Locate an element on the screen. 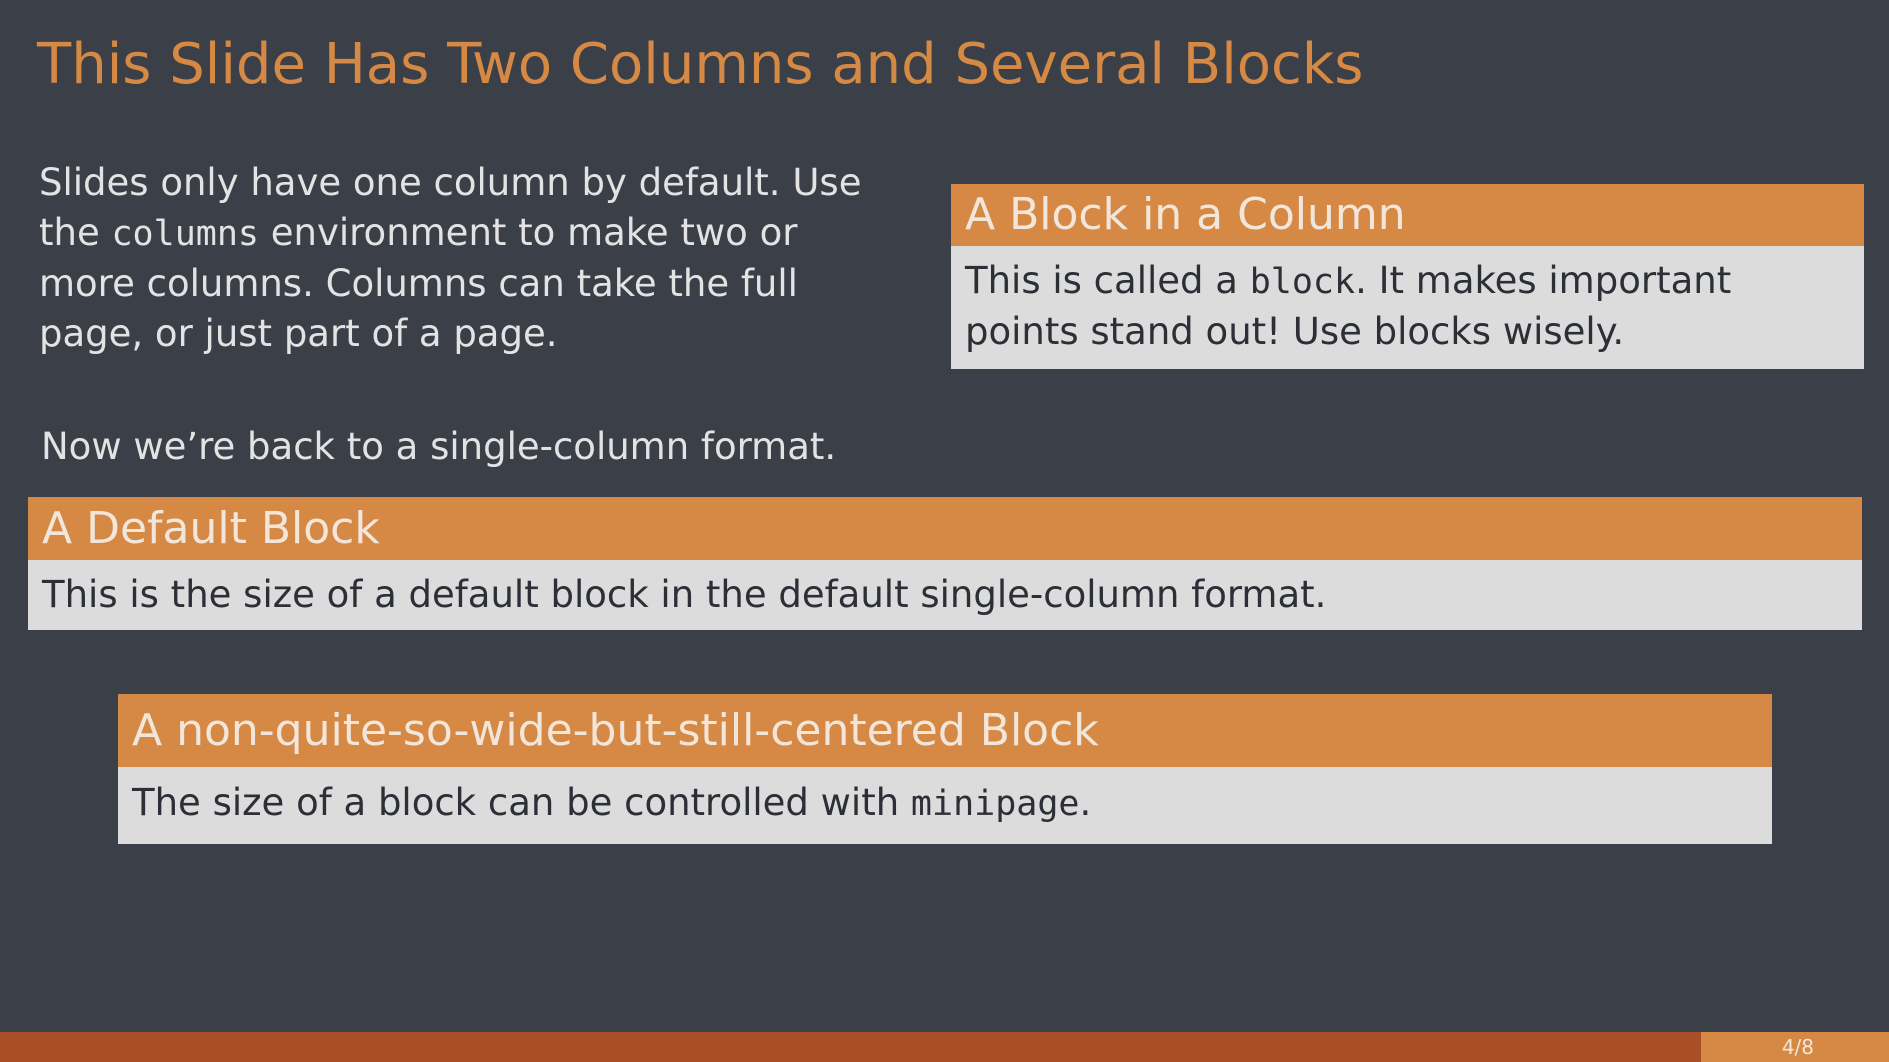 This screenshot has width=1889, height=1062. block-code: block is located at coordinates (1302, 282).